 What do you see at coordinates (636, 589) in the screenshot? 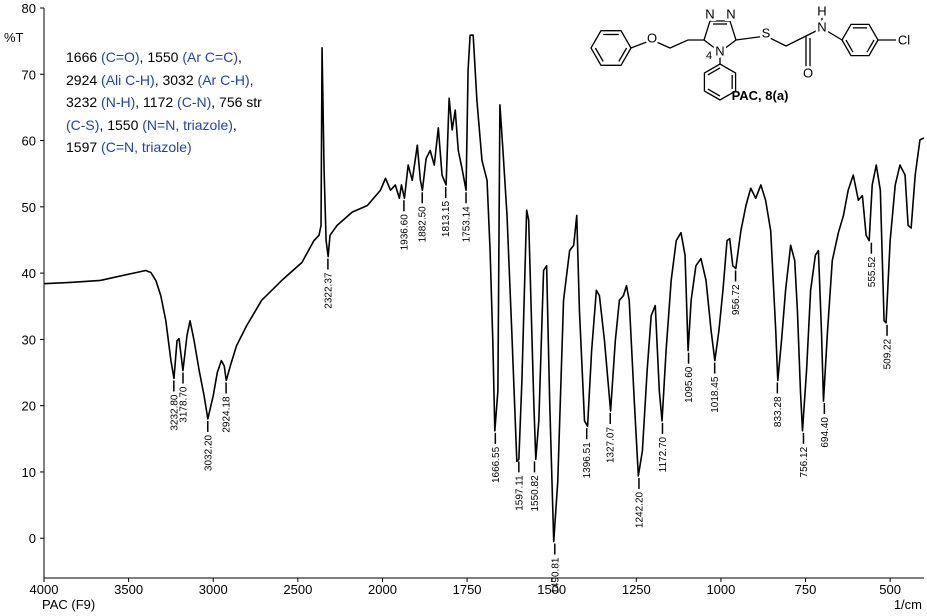
I see `x-tick-label: 1250` at bounding box center [636, 589].